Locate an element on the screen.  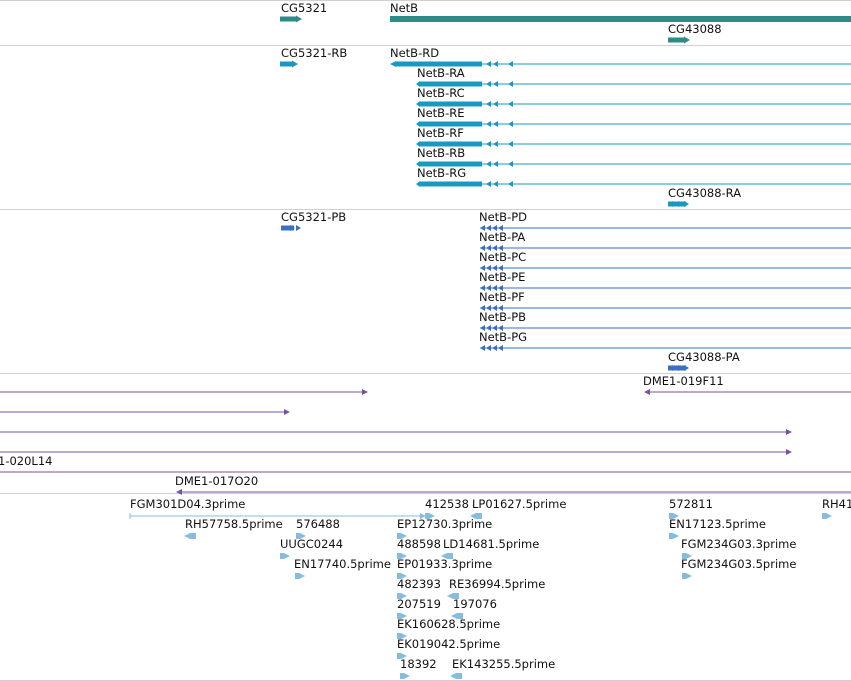
protein-label: CG5321-PB is located at coordinates (314, 217).